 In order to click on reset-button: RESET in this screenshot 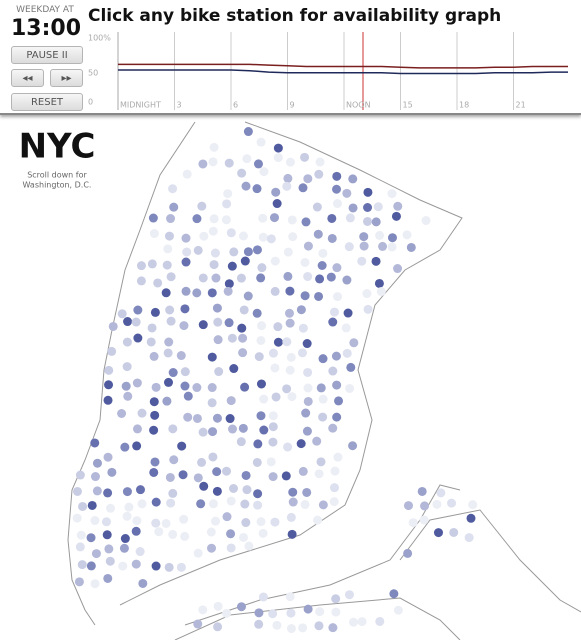, I will do `click(47, 102)`.